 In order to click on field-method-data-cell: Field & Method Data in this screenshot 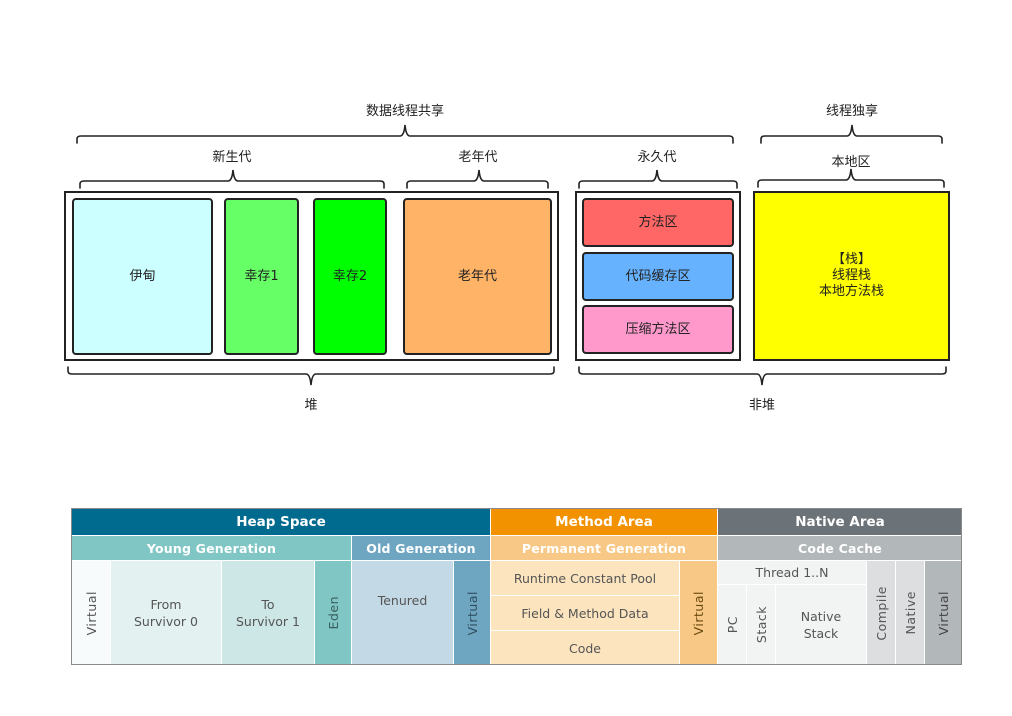, I will do `click(585, 613)`.